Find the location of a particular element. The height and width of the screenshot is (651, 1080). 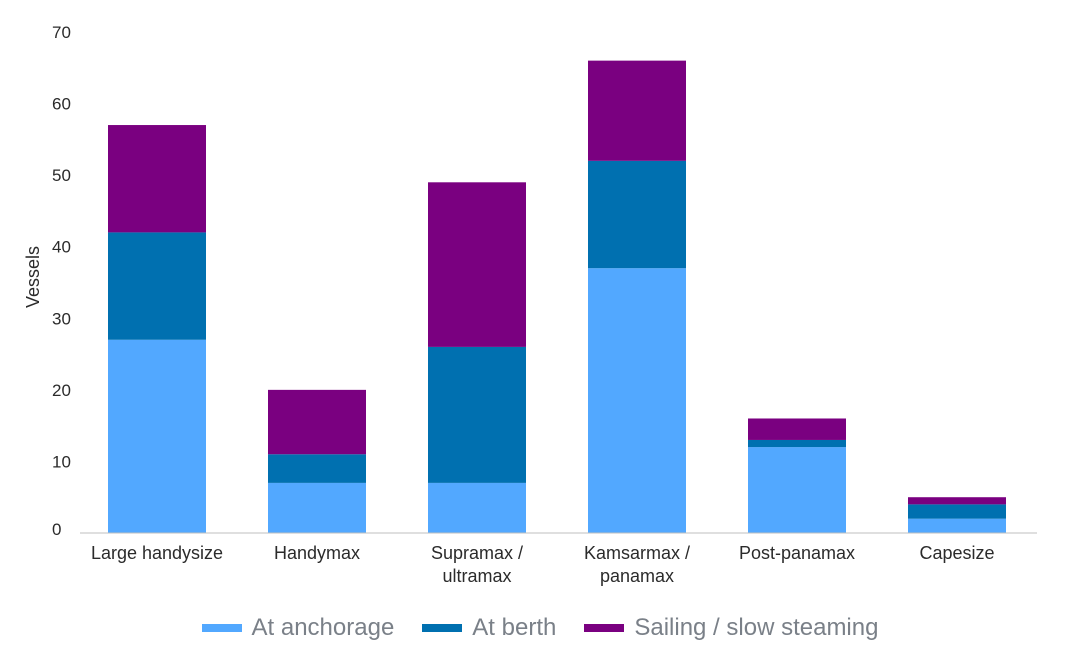

x-category-label: ultramax is located at coordinates (476, 576).